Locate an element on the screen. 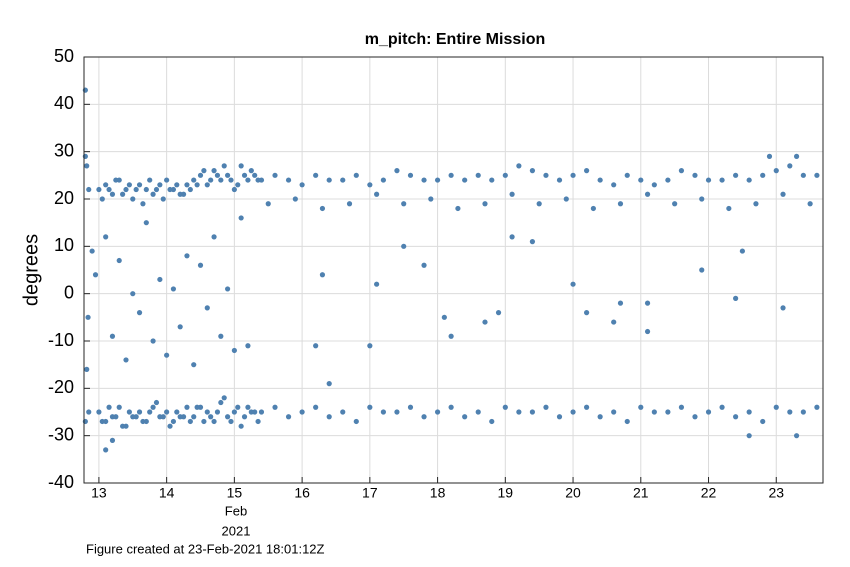 The width and height of the screenshot is (850, 567). y-axis-label: degrees is located at coordinates (31, 270).